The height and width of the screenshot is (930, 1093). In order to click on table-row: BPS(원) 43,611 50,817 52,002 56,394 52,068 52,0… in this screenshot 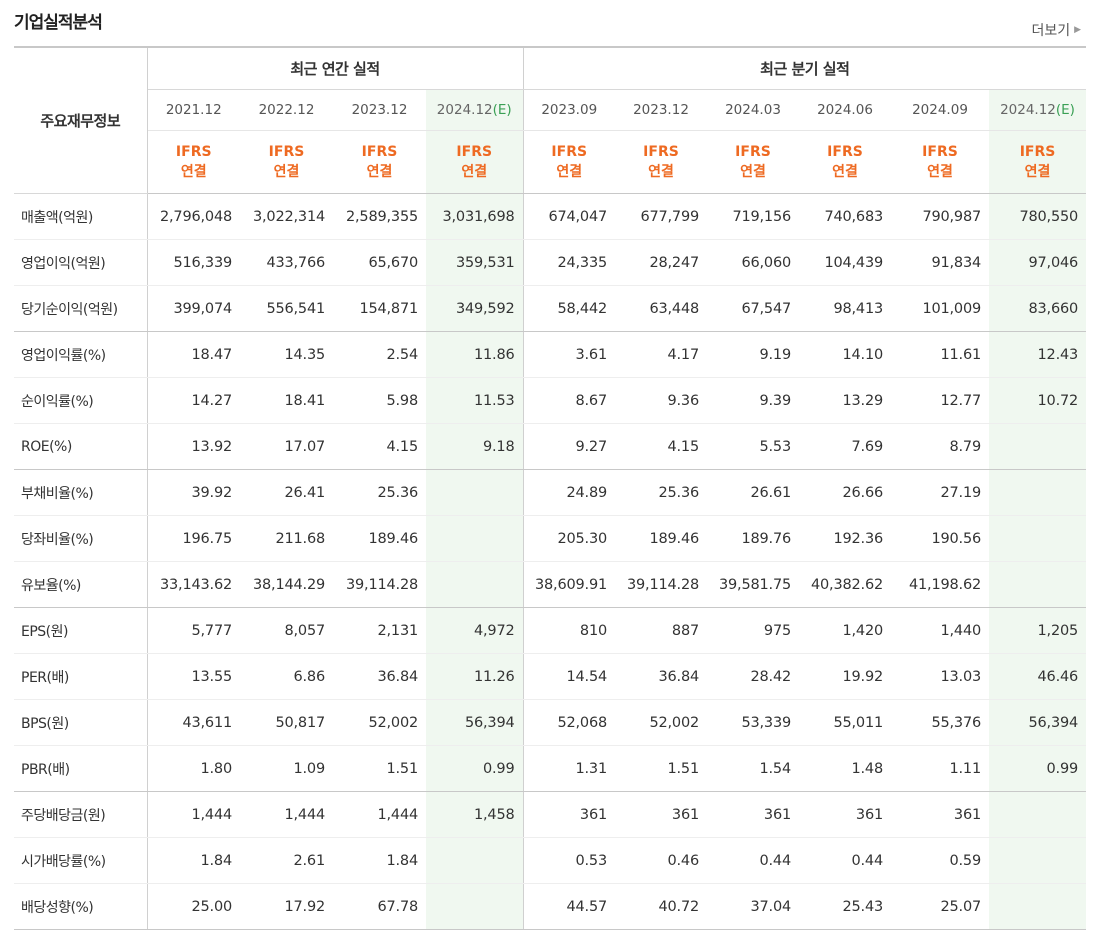, I will do `click(550, 722)`.